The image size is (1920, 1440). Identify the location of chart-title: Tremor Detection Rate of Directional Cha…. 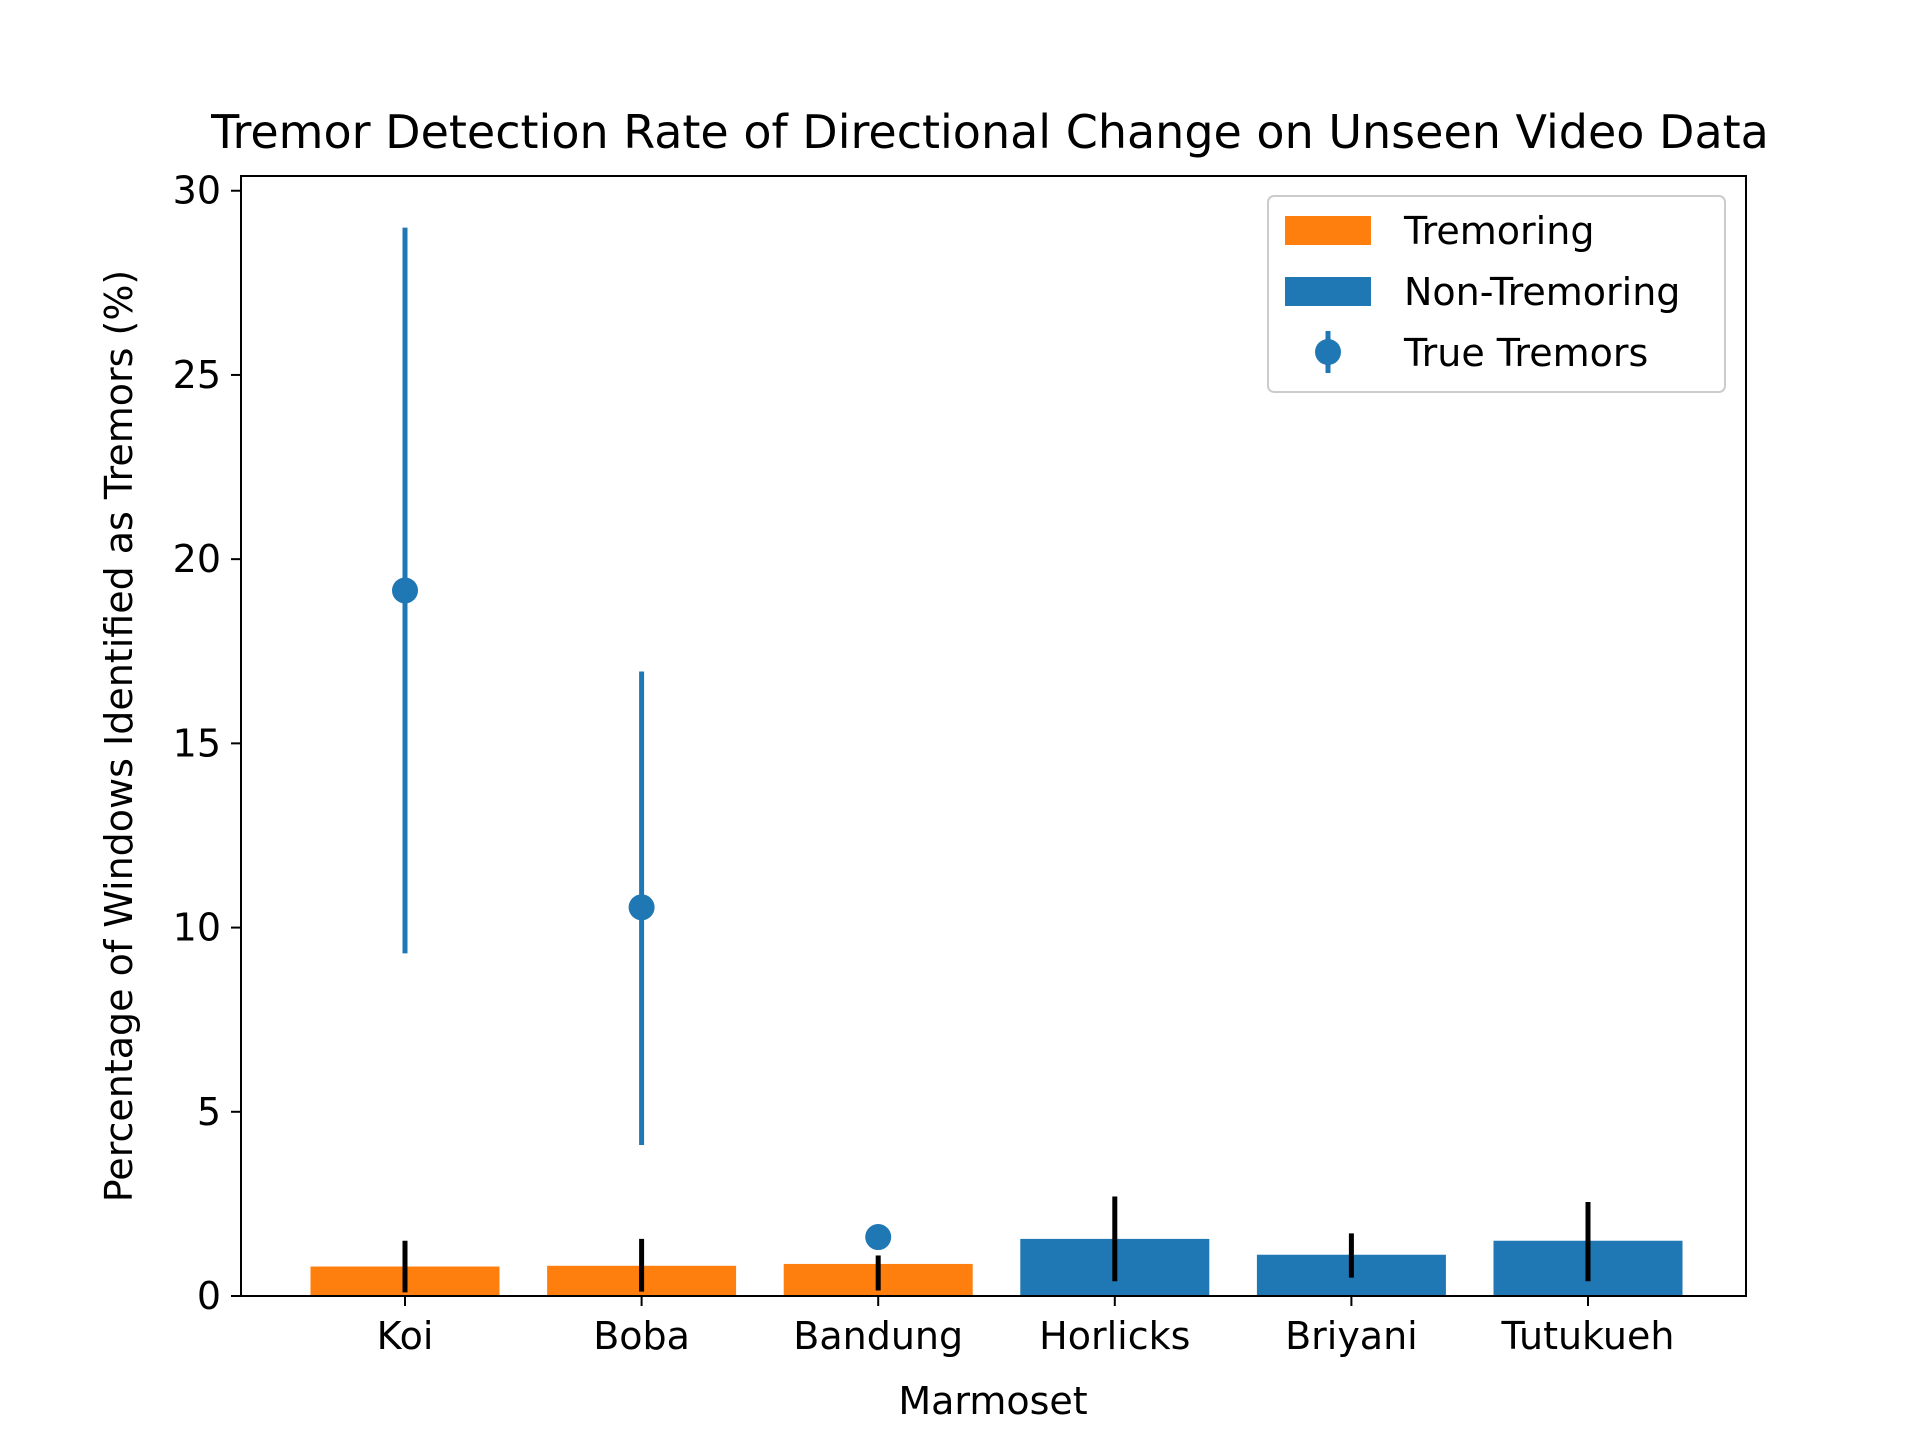
(989, 132).